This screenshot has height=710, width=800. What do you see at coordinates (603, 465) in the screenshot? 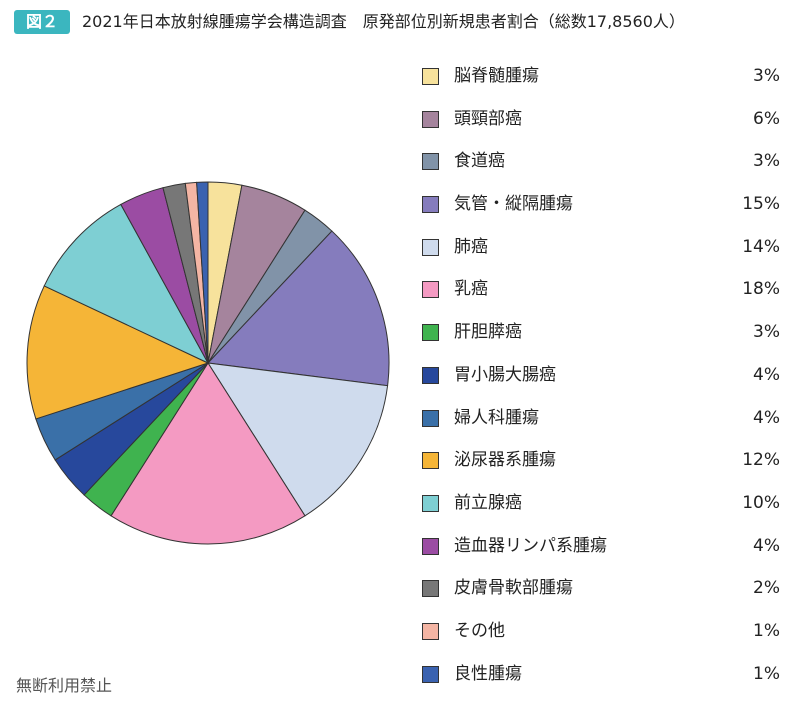
I see `legend-item-9: 泌尿器系腫瘍 12%` at bounding box center [603, 465].